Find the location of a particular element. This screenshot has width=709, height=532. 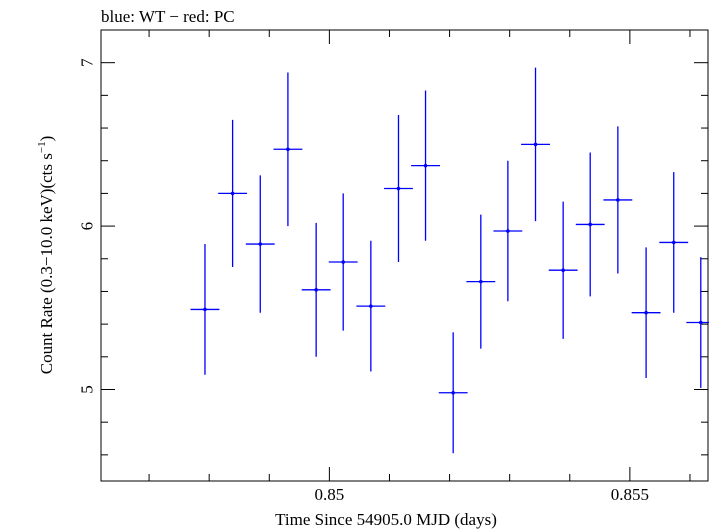

chart-title: blue: WT − red: PC is located at coordinates (168, 16).